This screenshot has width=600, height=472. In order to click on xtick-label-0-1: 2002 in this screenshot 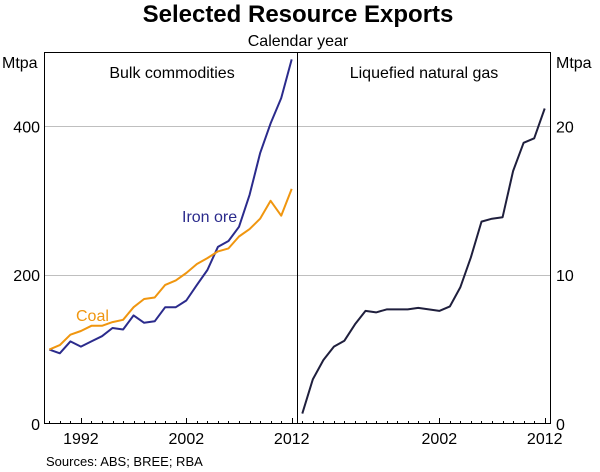, I will do `click(187, 439)`.